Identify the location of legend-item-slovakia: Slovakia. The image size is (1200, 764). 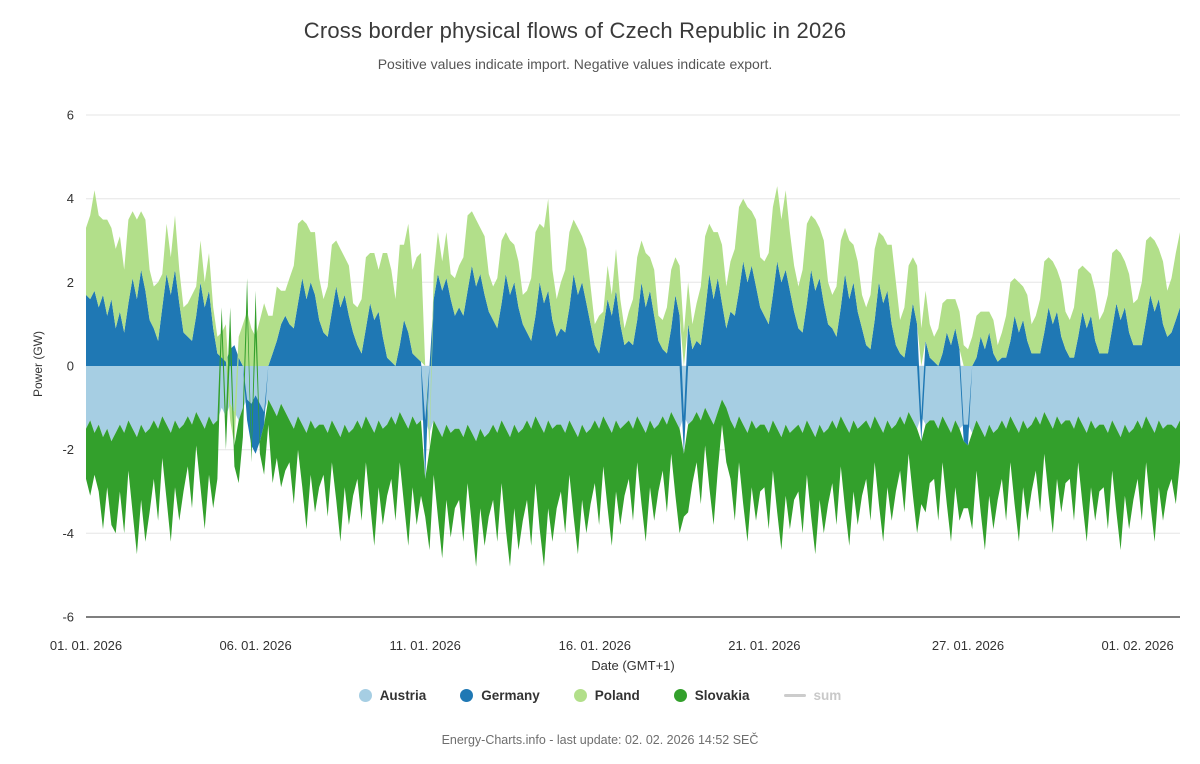
(711, 695).